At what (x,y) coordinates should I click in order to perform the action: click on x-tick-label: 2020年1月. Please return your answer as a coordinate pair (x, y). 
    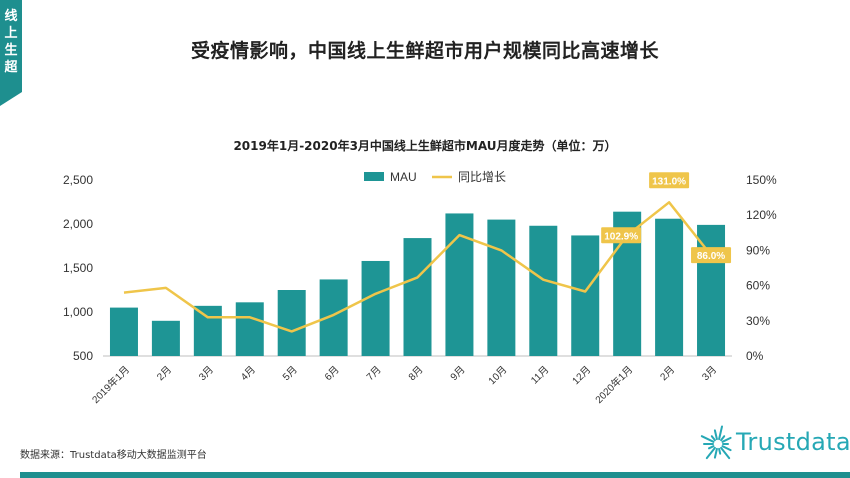
    Looking at the image, I should click on (613, 384).